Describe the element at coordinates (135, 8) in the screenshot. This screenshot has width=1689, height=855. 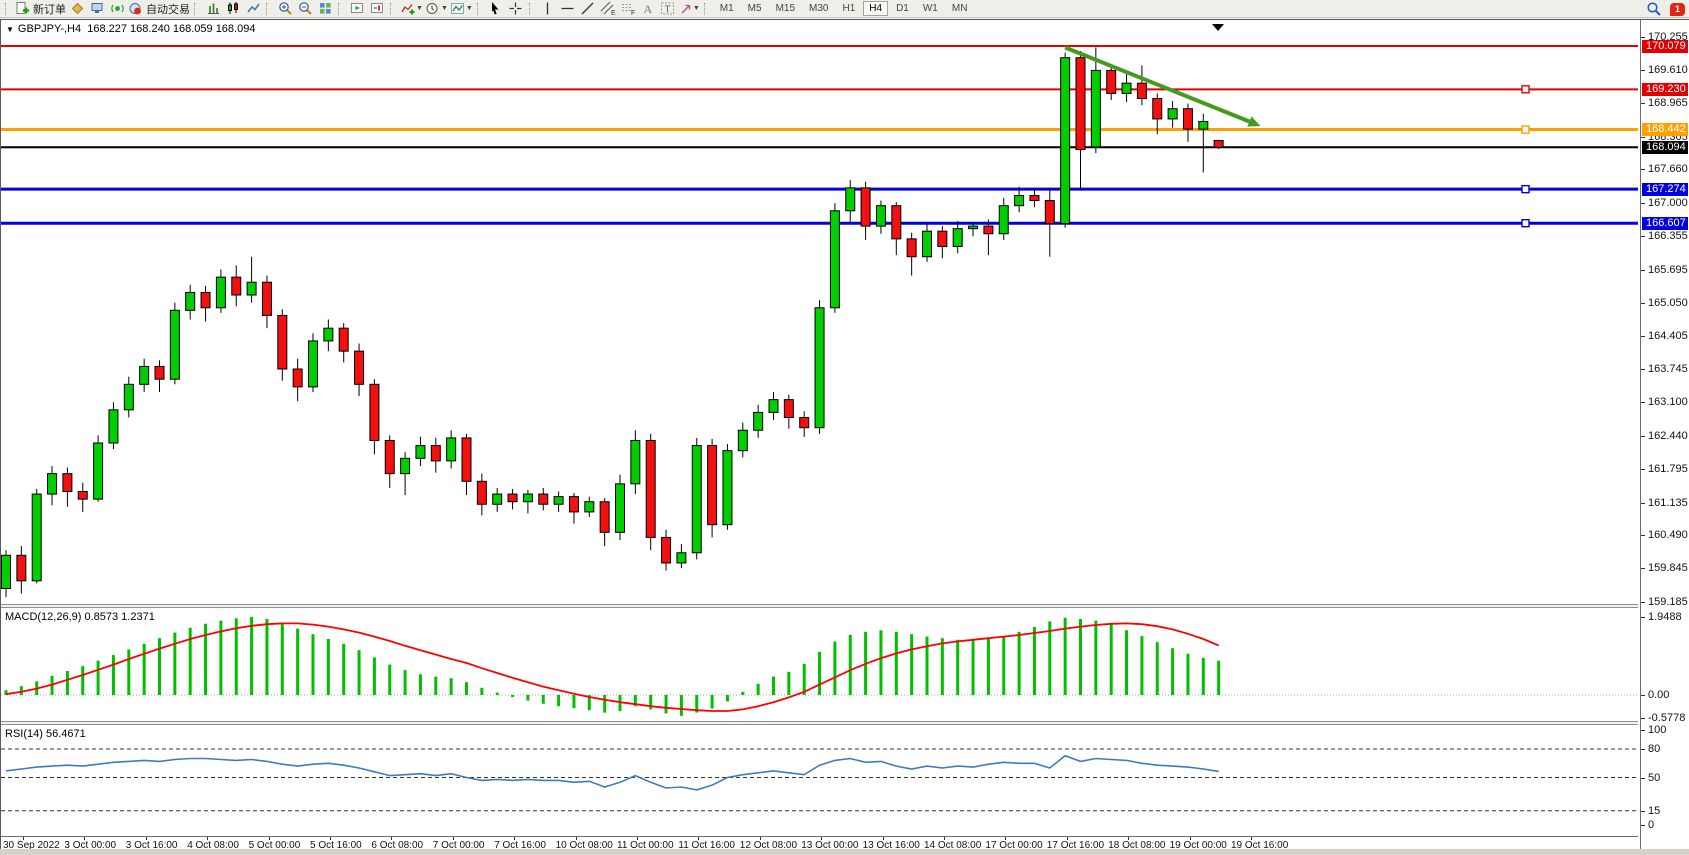
I see `auto-trading-icon` at that location.